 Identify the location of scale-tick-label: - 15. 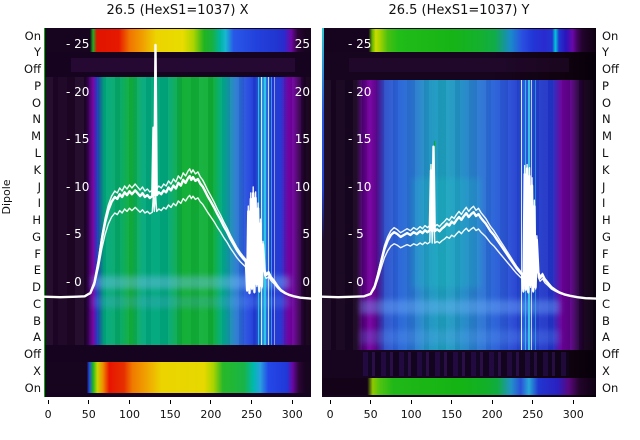
(78, 139).